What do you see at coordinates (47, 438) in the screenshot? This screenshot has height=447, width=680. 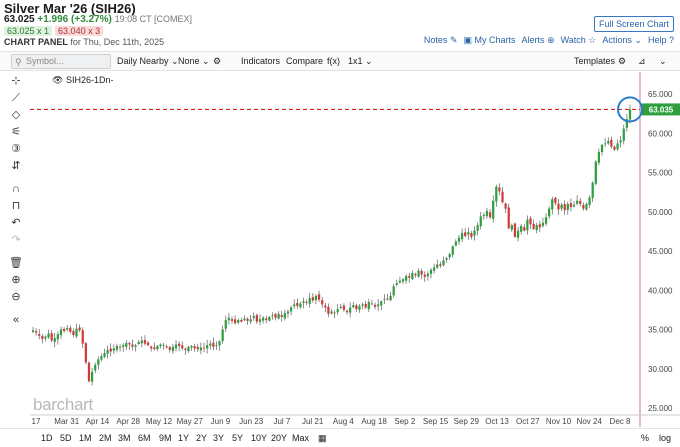 I see `range-1d: 1D` at bounding box center [47, 438].